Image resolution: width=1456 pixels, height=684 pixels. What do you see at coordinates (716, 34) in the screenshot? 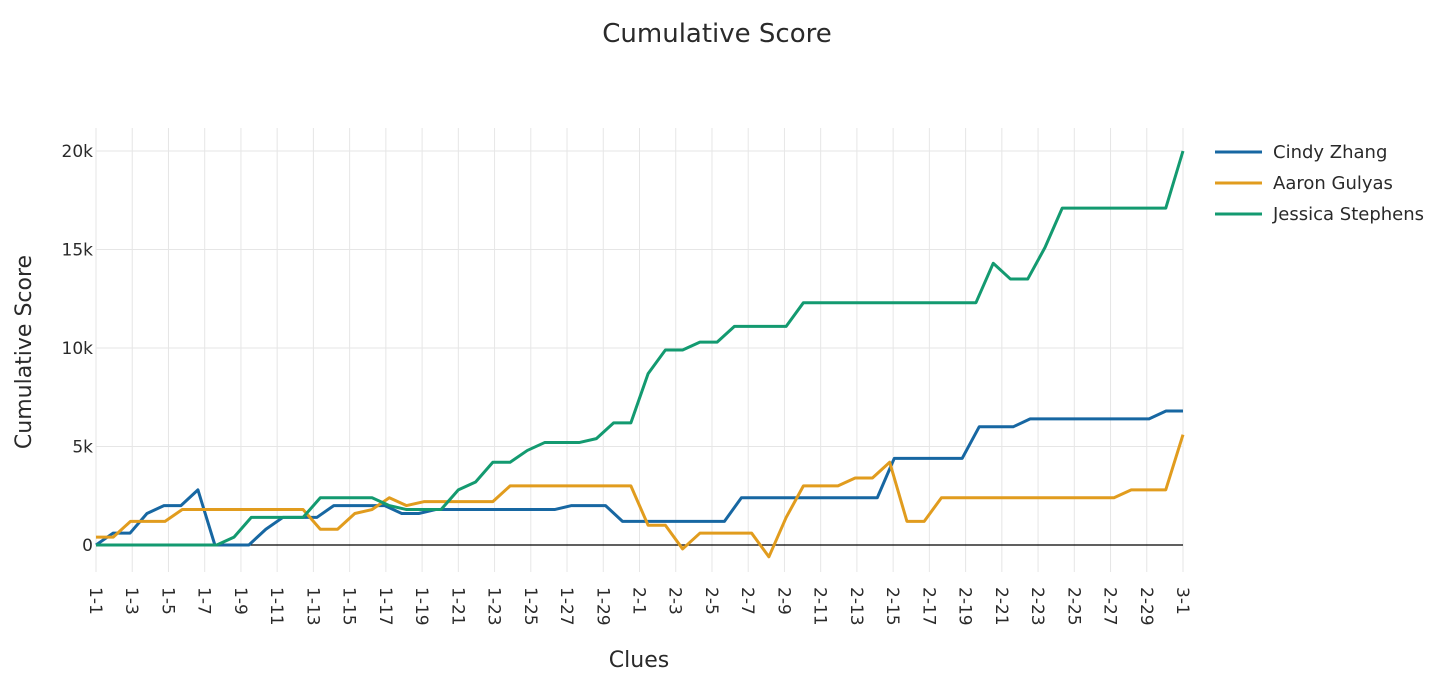
I see `chart-title: Cumulative Score` at bounding box center [716, 34].